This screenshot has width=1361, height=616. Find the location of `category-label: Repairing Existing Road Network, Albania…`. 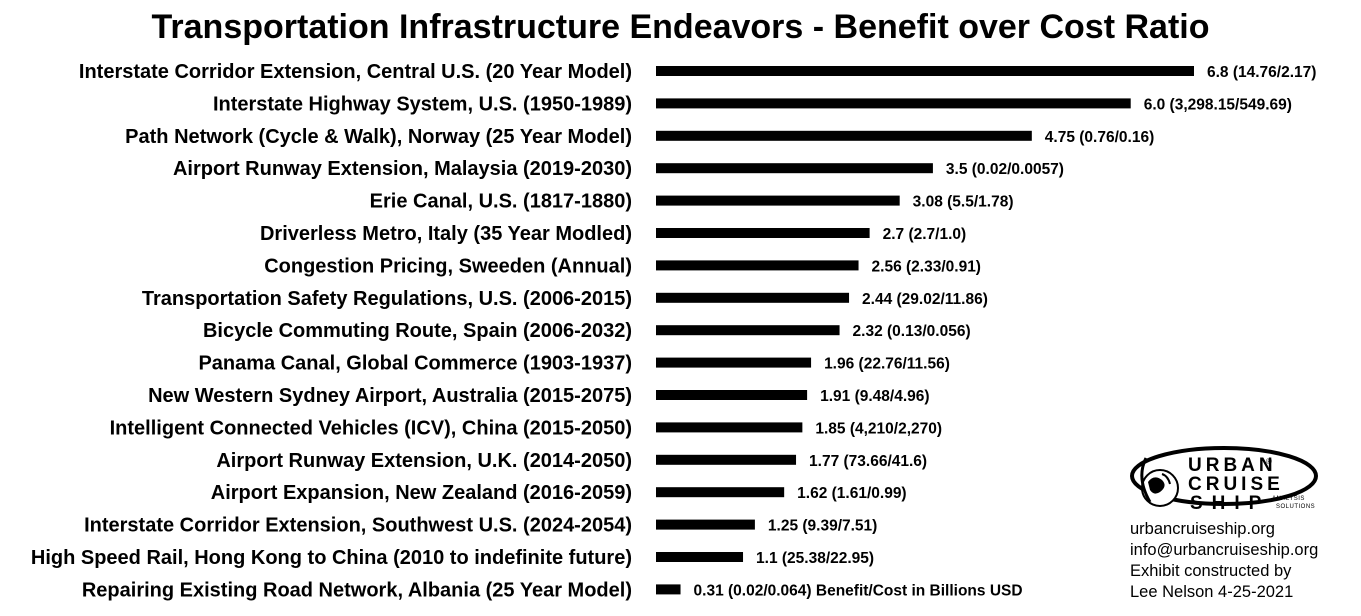

category-label: Repairing Existing Road Network, Albania… is located at coordinates (357, 590).